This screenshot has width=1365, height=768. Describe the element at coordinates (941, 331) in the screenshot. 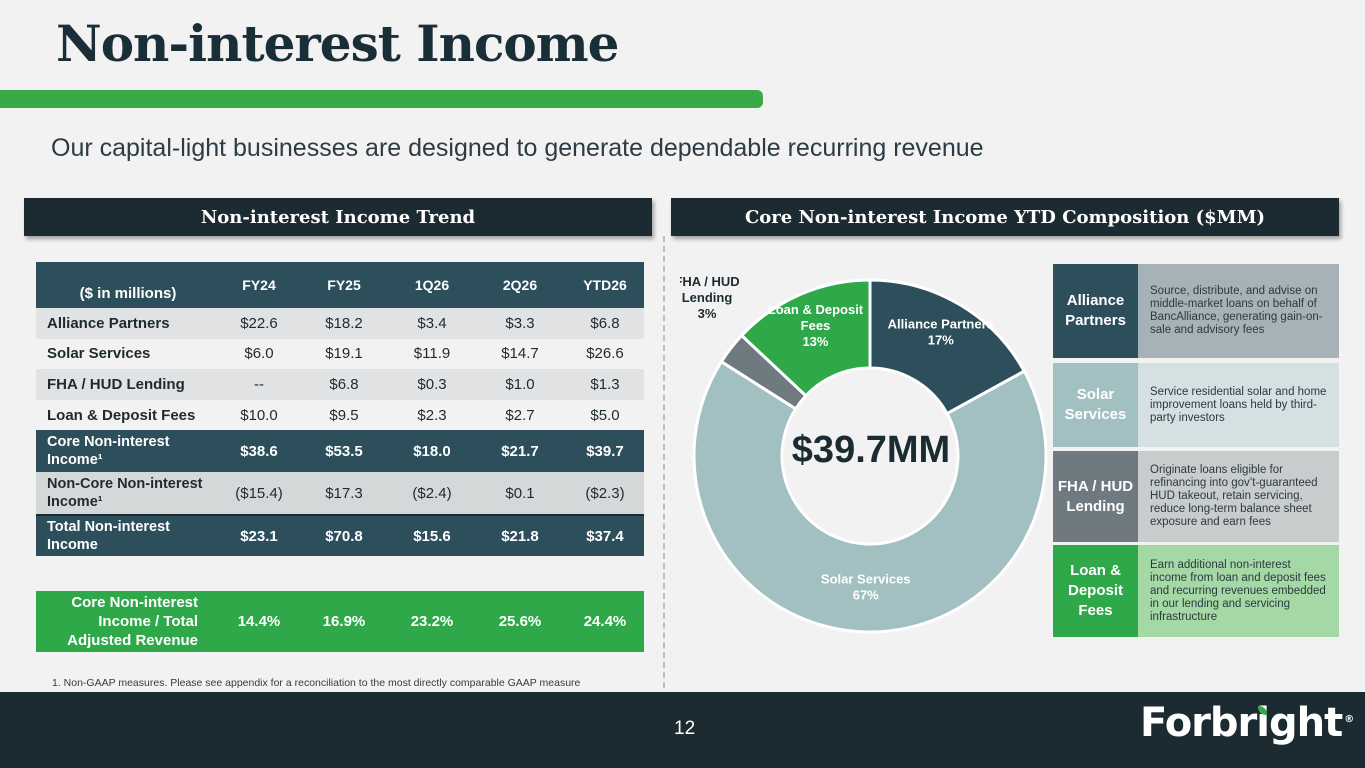

I see `donut-slice-label: Alliance Partners 17%` at that location.